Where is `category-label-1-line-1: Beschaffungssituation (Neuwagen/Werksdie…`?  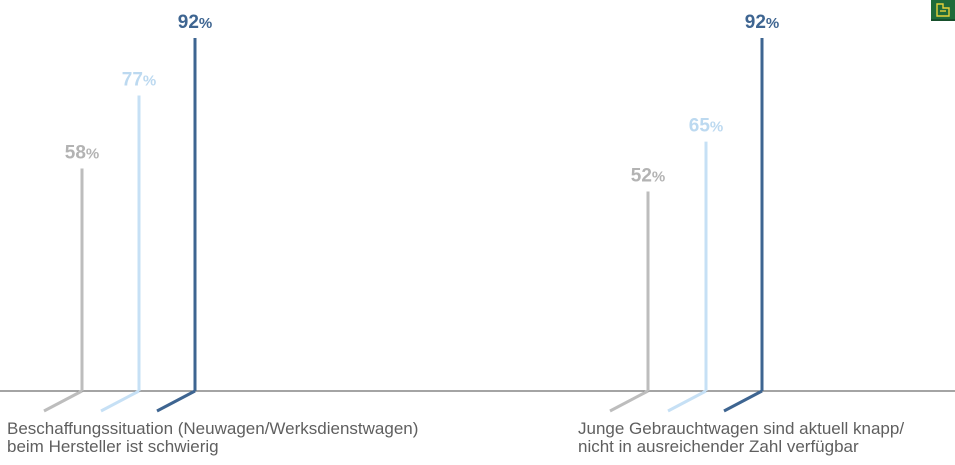 category-label-1-line-1: Beschaffungssituation (Neuwagen/Werksdie… is located at coordinates (213, 428).